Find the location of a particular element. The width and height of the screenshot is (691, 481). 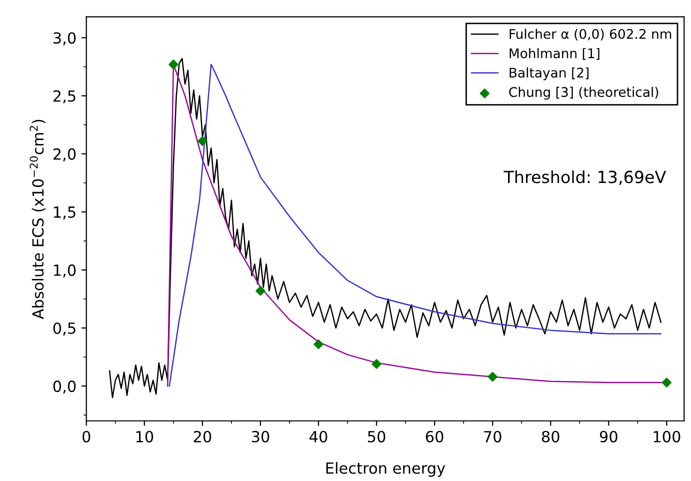

legend-label: Baltayan [2] is located at coordinates (549, 73).